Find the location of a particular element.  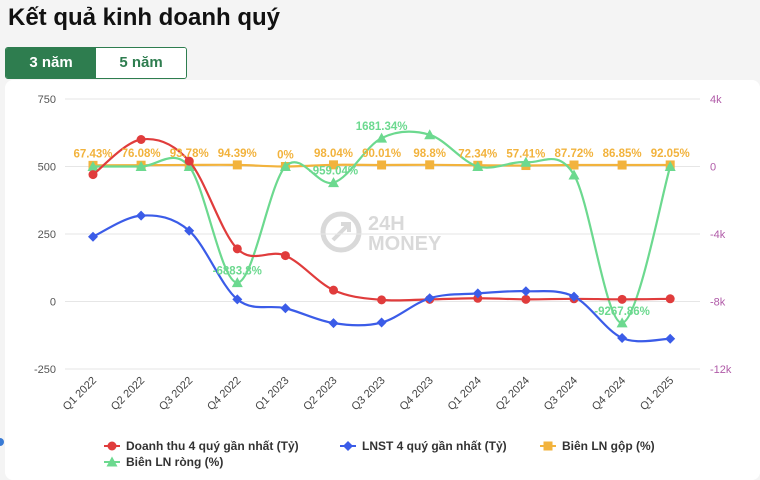

x-tick-label: Q1 2023 is located at coordinates (272, 394).